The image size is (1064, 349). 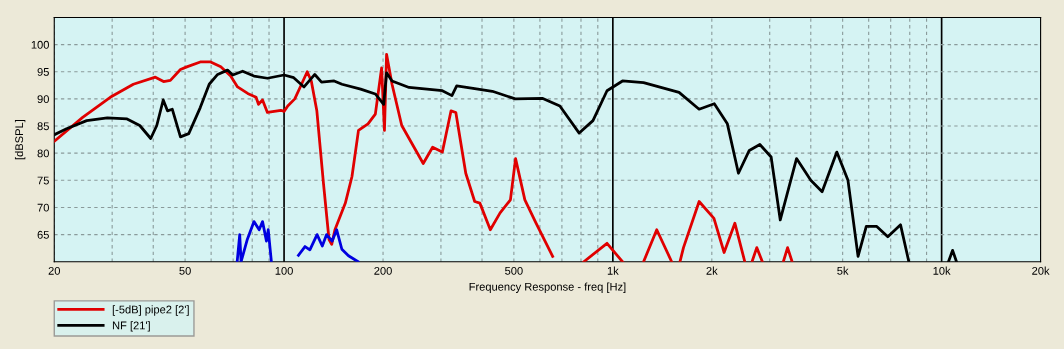 I want to click on x-tick-label: 1k, so click(x=613, y=270).